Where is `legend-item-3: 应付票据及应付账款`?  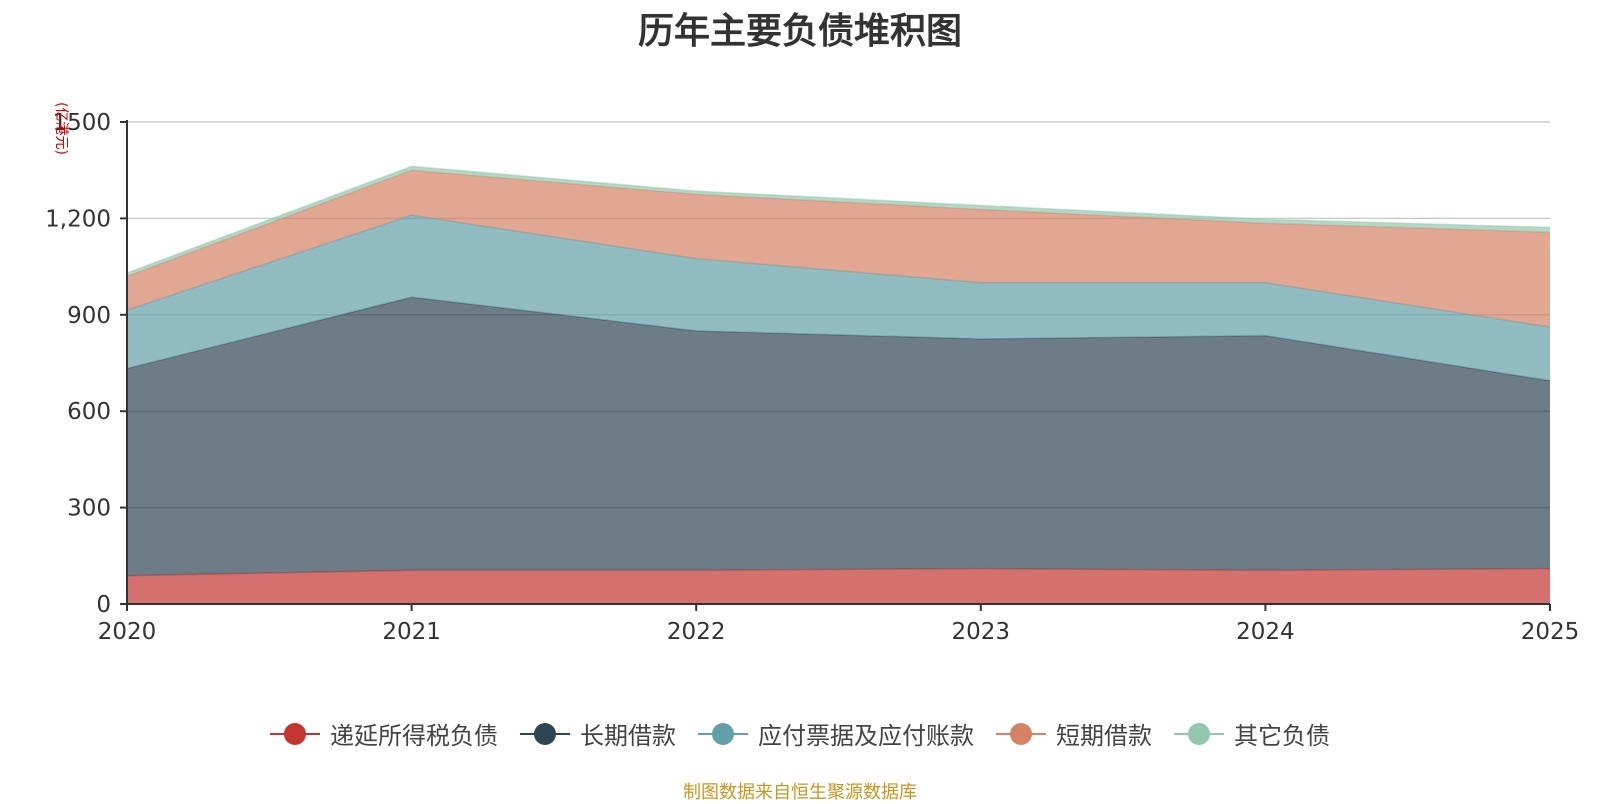
legend-item-3: 应付票据及应付账款 is located at coordinates (836, 733).